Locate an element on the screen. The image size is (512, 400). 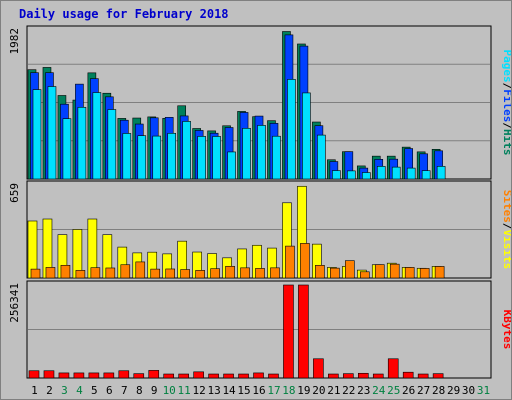
hits-legend-part: / is located at coordinates (506, 86).